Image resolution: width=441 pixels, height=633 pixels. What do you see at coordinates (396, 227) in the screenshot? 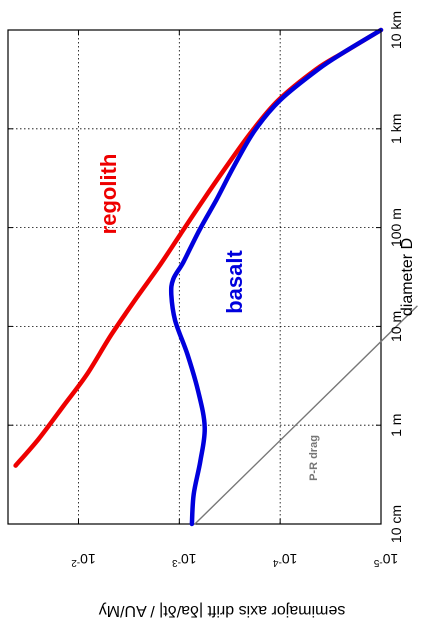
I see `x-tick-label: 100 m` at bounding box center [396, 227].